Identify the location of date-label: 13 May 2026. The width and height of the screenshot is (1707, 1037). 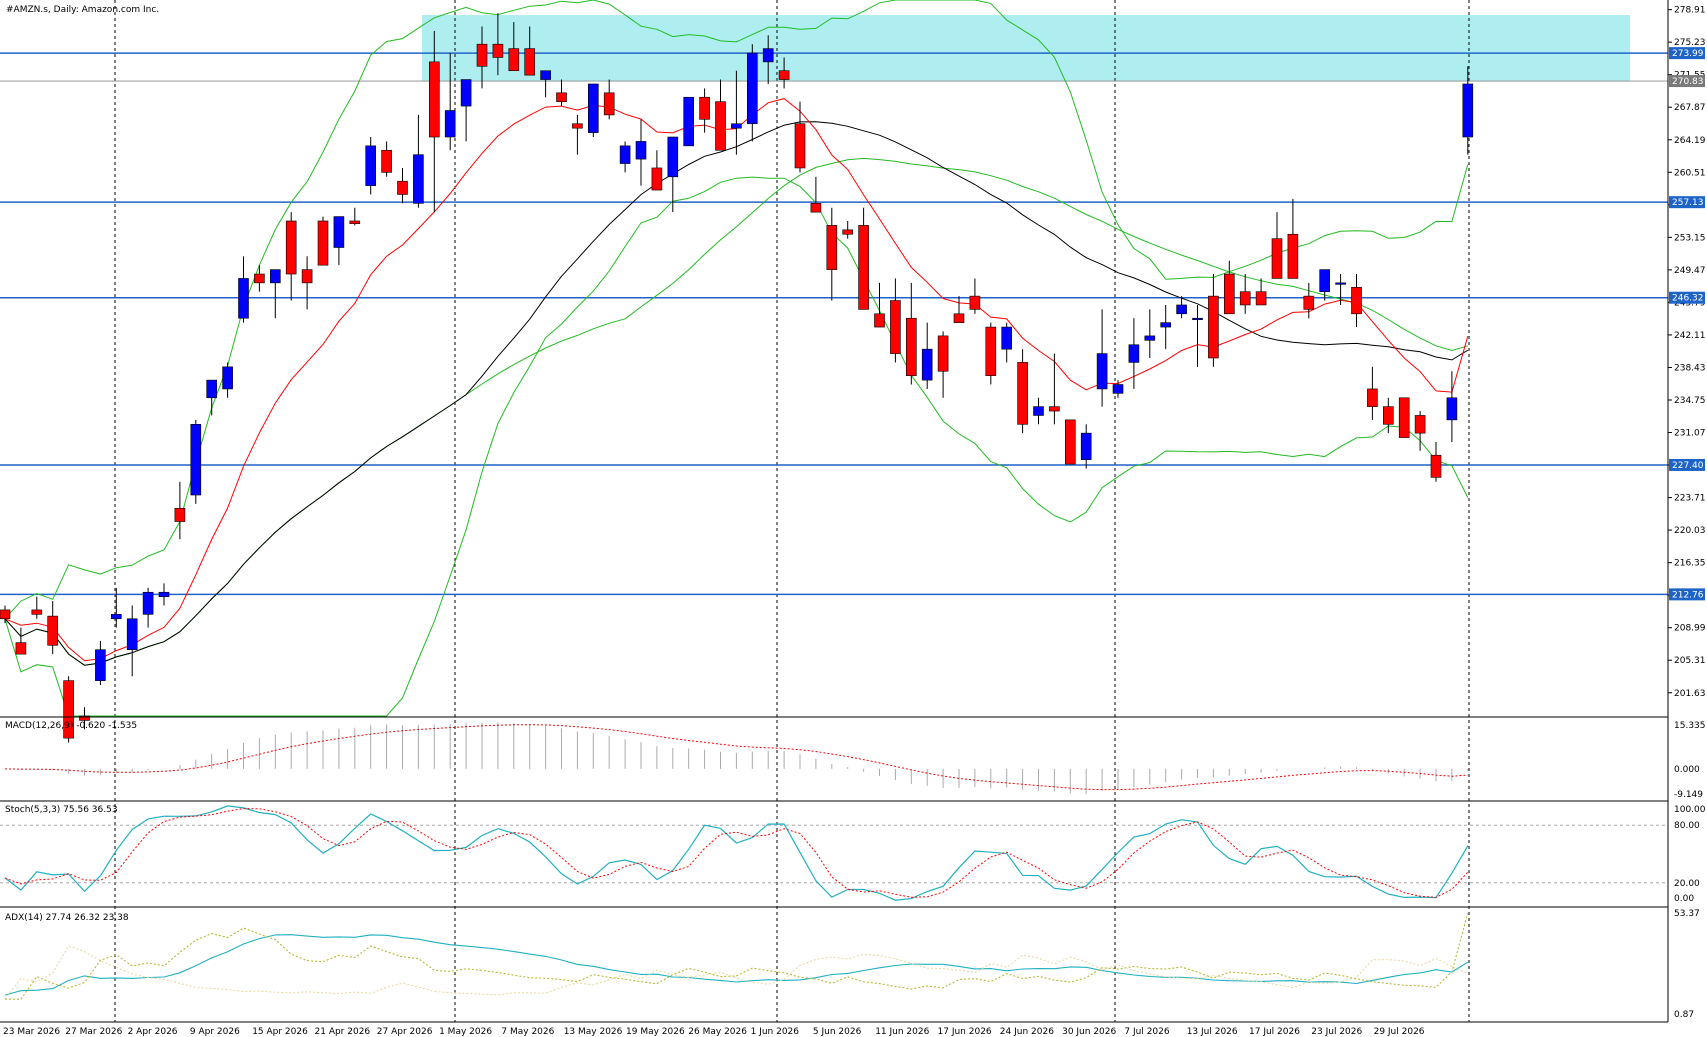
(593, 1032).